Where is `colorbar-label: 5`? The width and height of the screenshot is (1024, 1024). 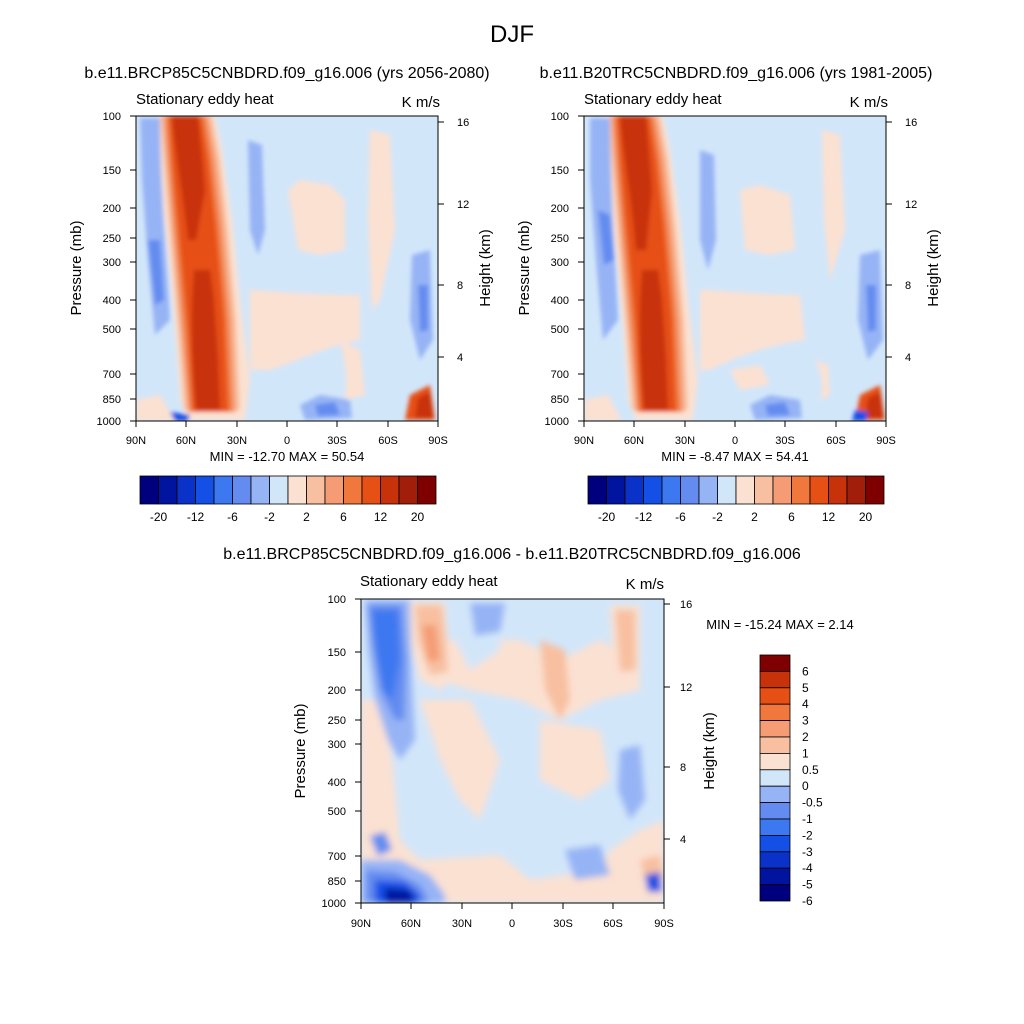
colorbar-label: 5 is located at coordinates (805, 688).